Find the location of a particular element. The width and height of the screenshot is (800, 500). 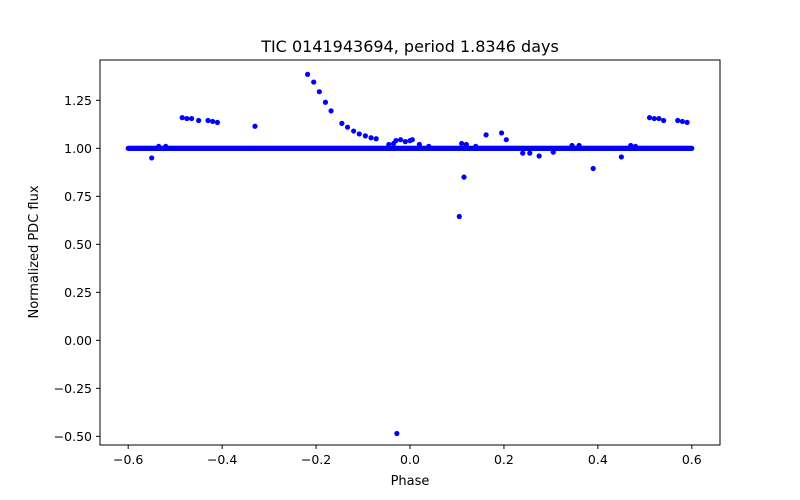

baseline-point is located at coordinates (692, 148).